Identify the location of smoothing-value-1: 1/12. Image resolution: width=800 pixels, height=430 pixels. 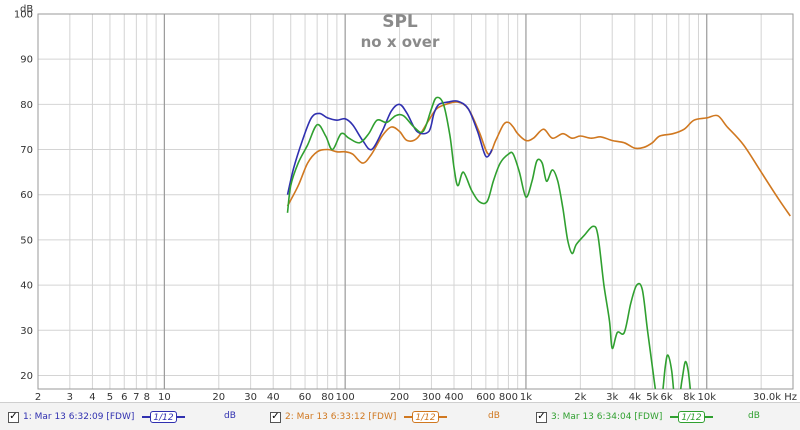
(163, 417).